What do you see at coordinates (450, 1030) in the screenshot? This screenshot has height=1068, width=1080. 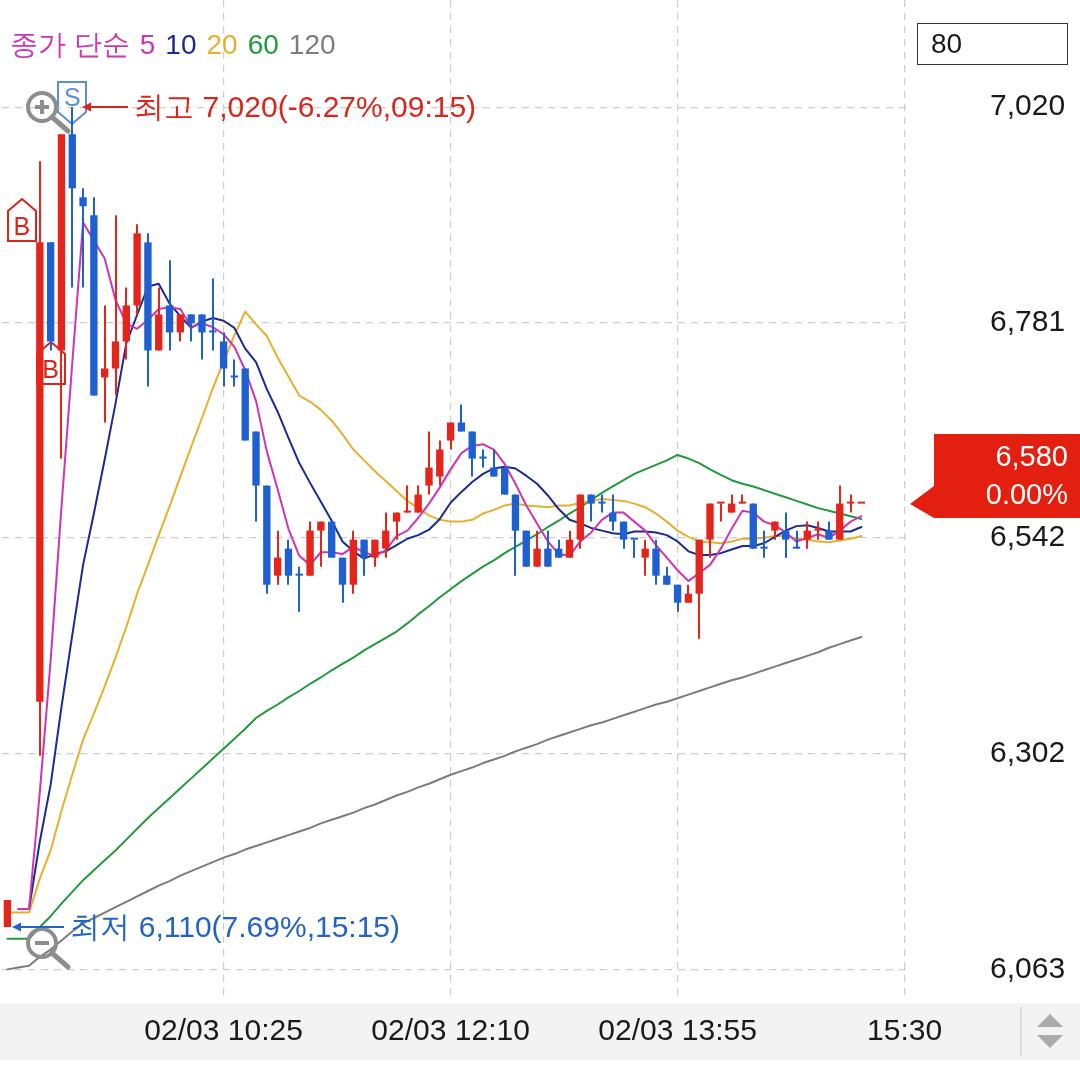 I see `x-tick-label: 02/03 12:10` at bounding box center [450, 1030].